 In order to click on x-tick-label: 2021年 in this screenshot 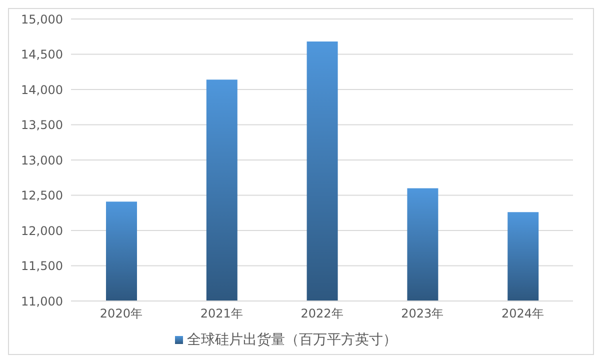, I will do `click(221, 313)`.